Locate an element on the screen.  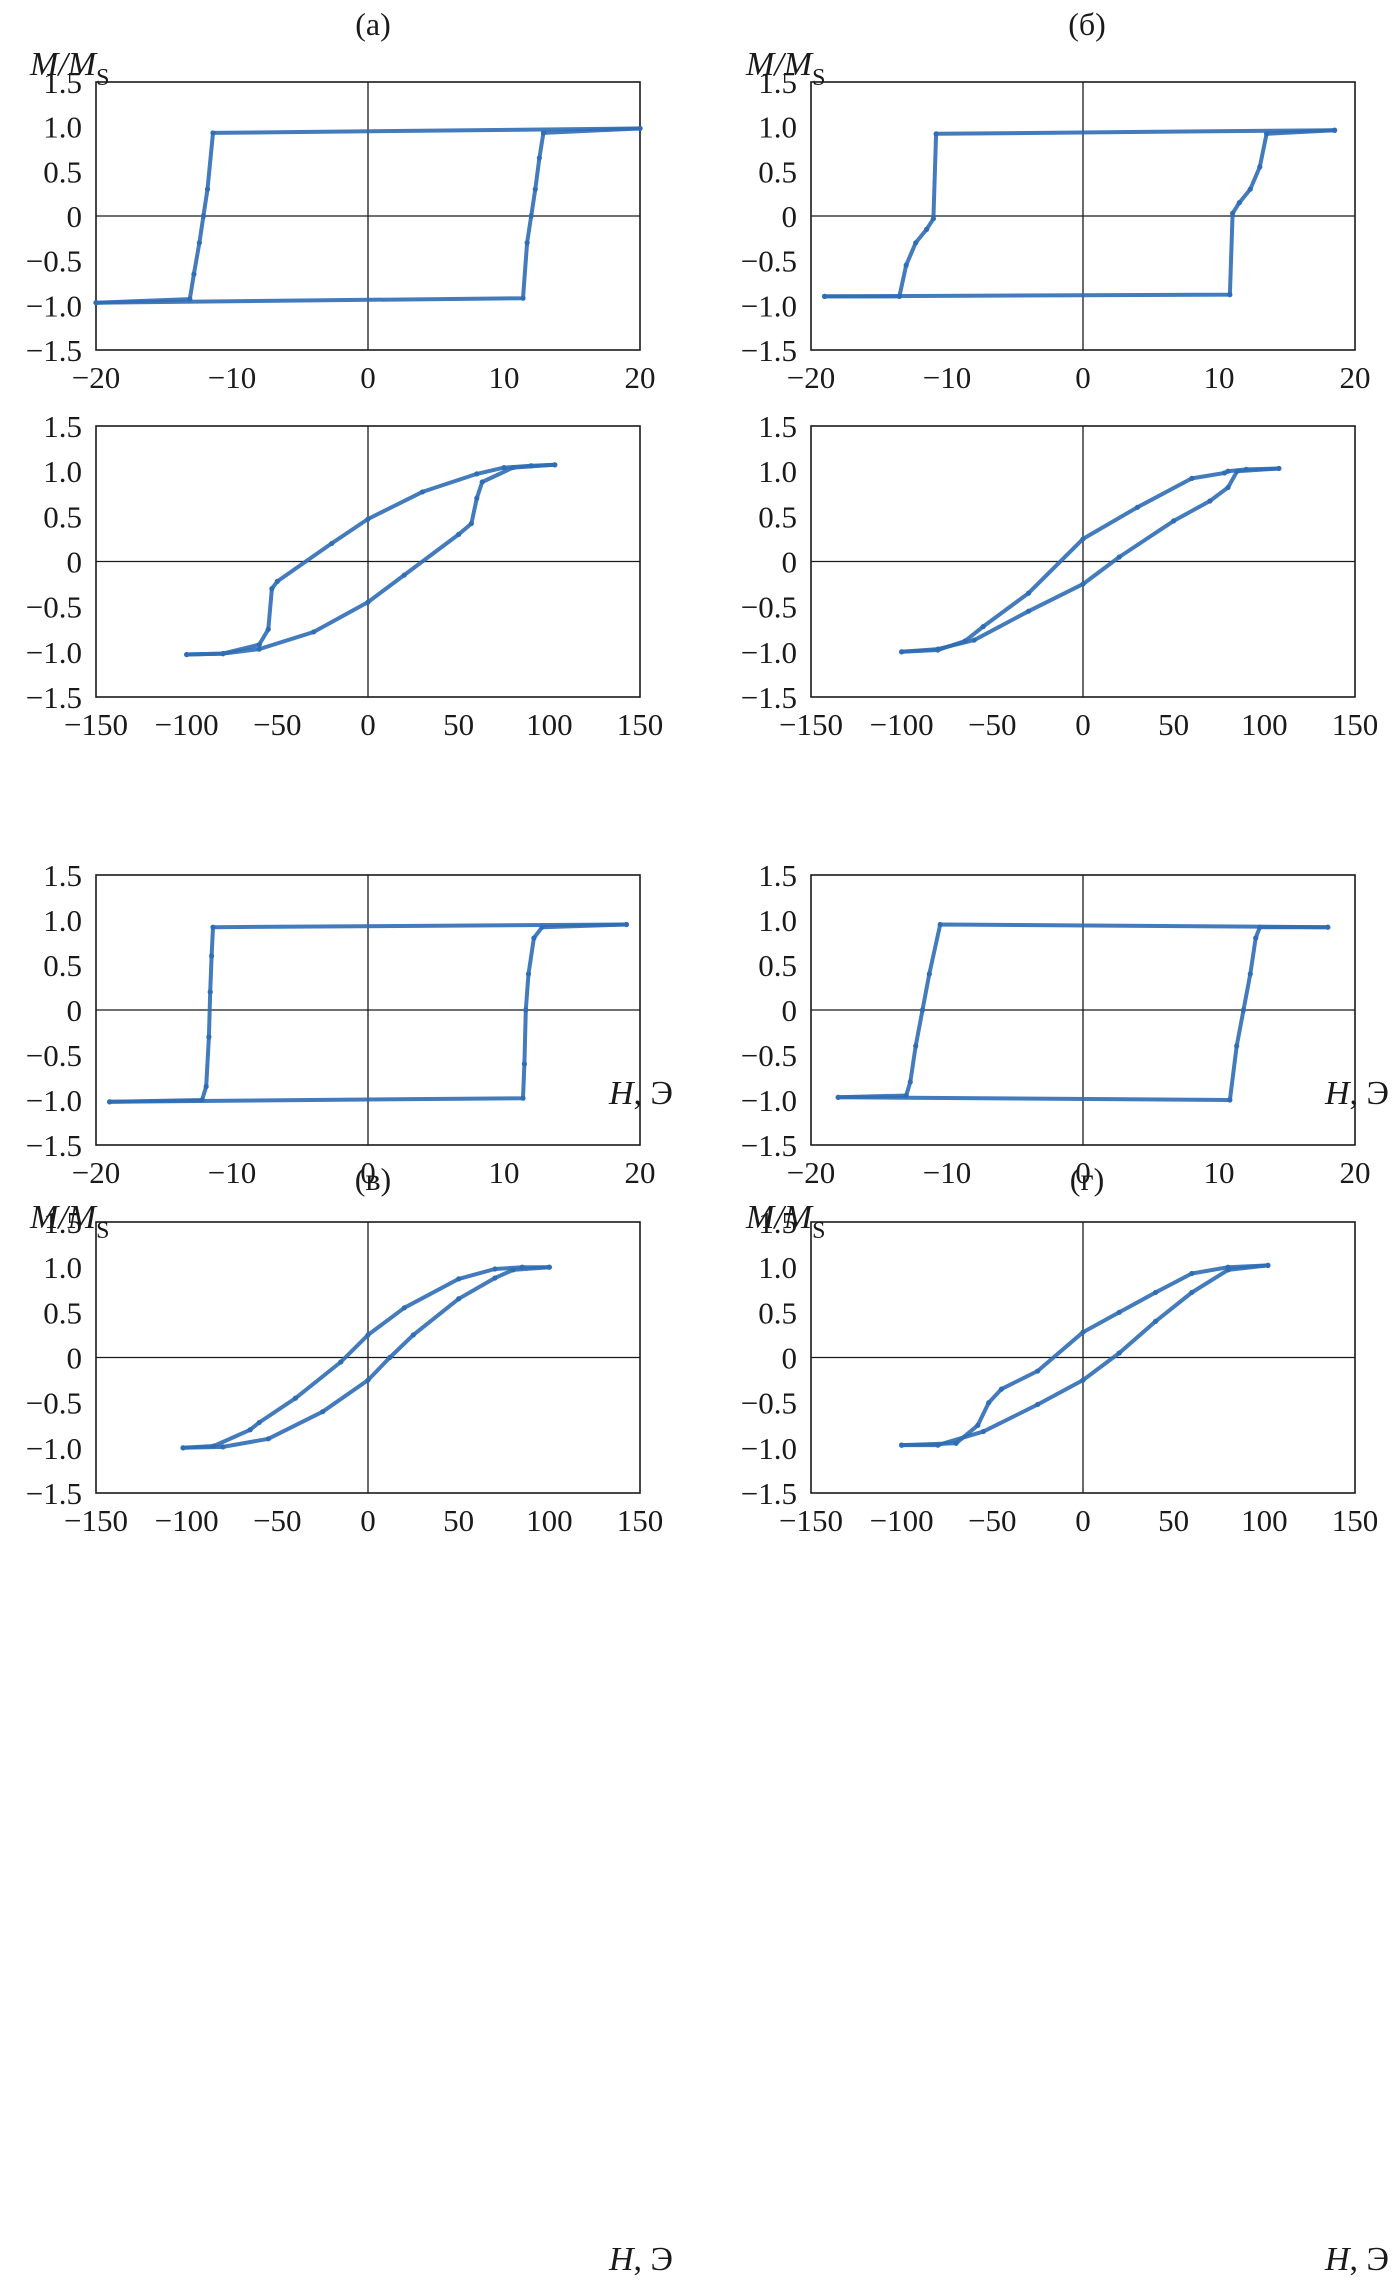
y-axis-title-g: M/MS is located at coordinates (785, 1221).